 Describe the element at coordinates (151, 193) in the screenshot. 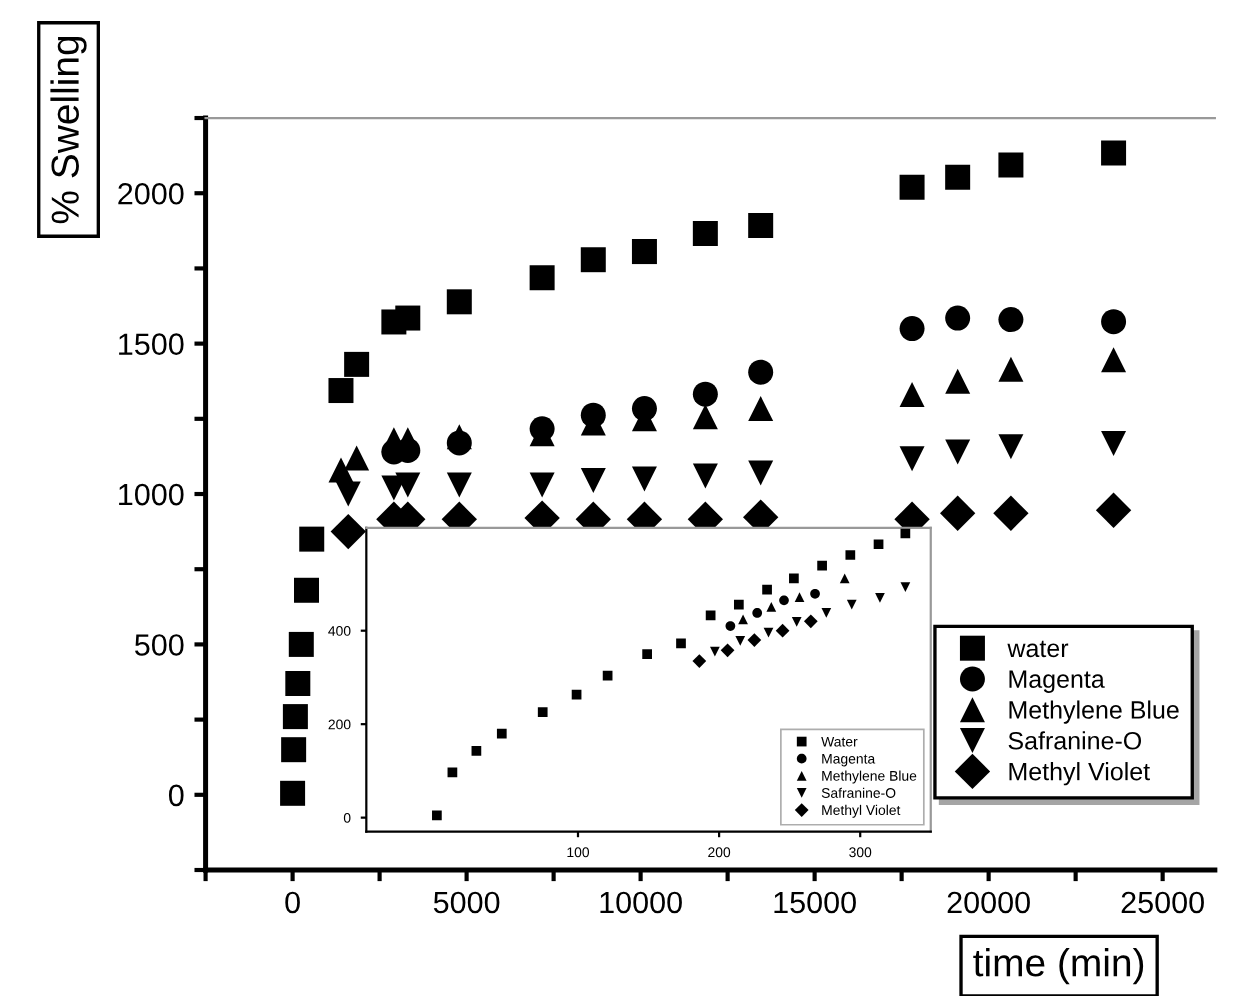

I see `y-tick-label: 2000` at that location.